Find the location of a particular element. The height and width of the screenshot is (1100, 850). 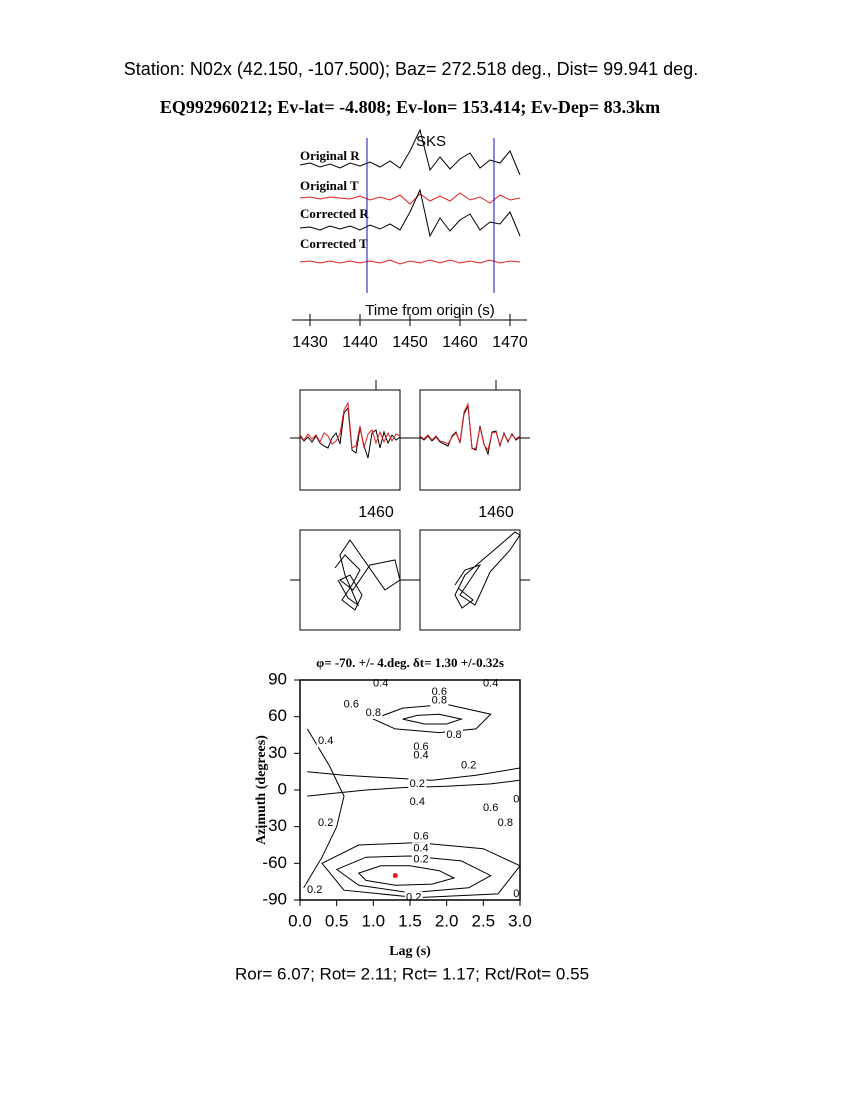

y-tick-label: -30 is located at coordinates (274, 825).